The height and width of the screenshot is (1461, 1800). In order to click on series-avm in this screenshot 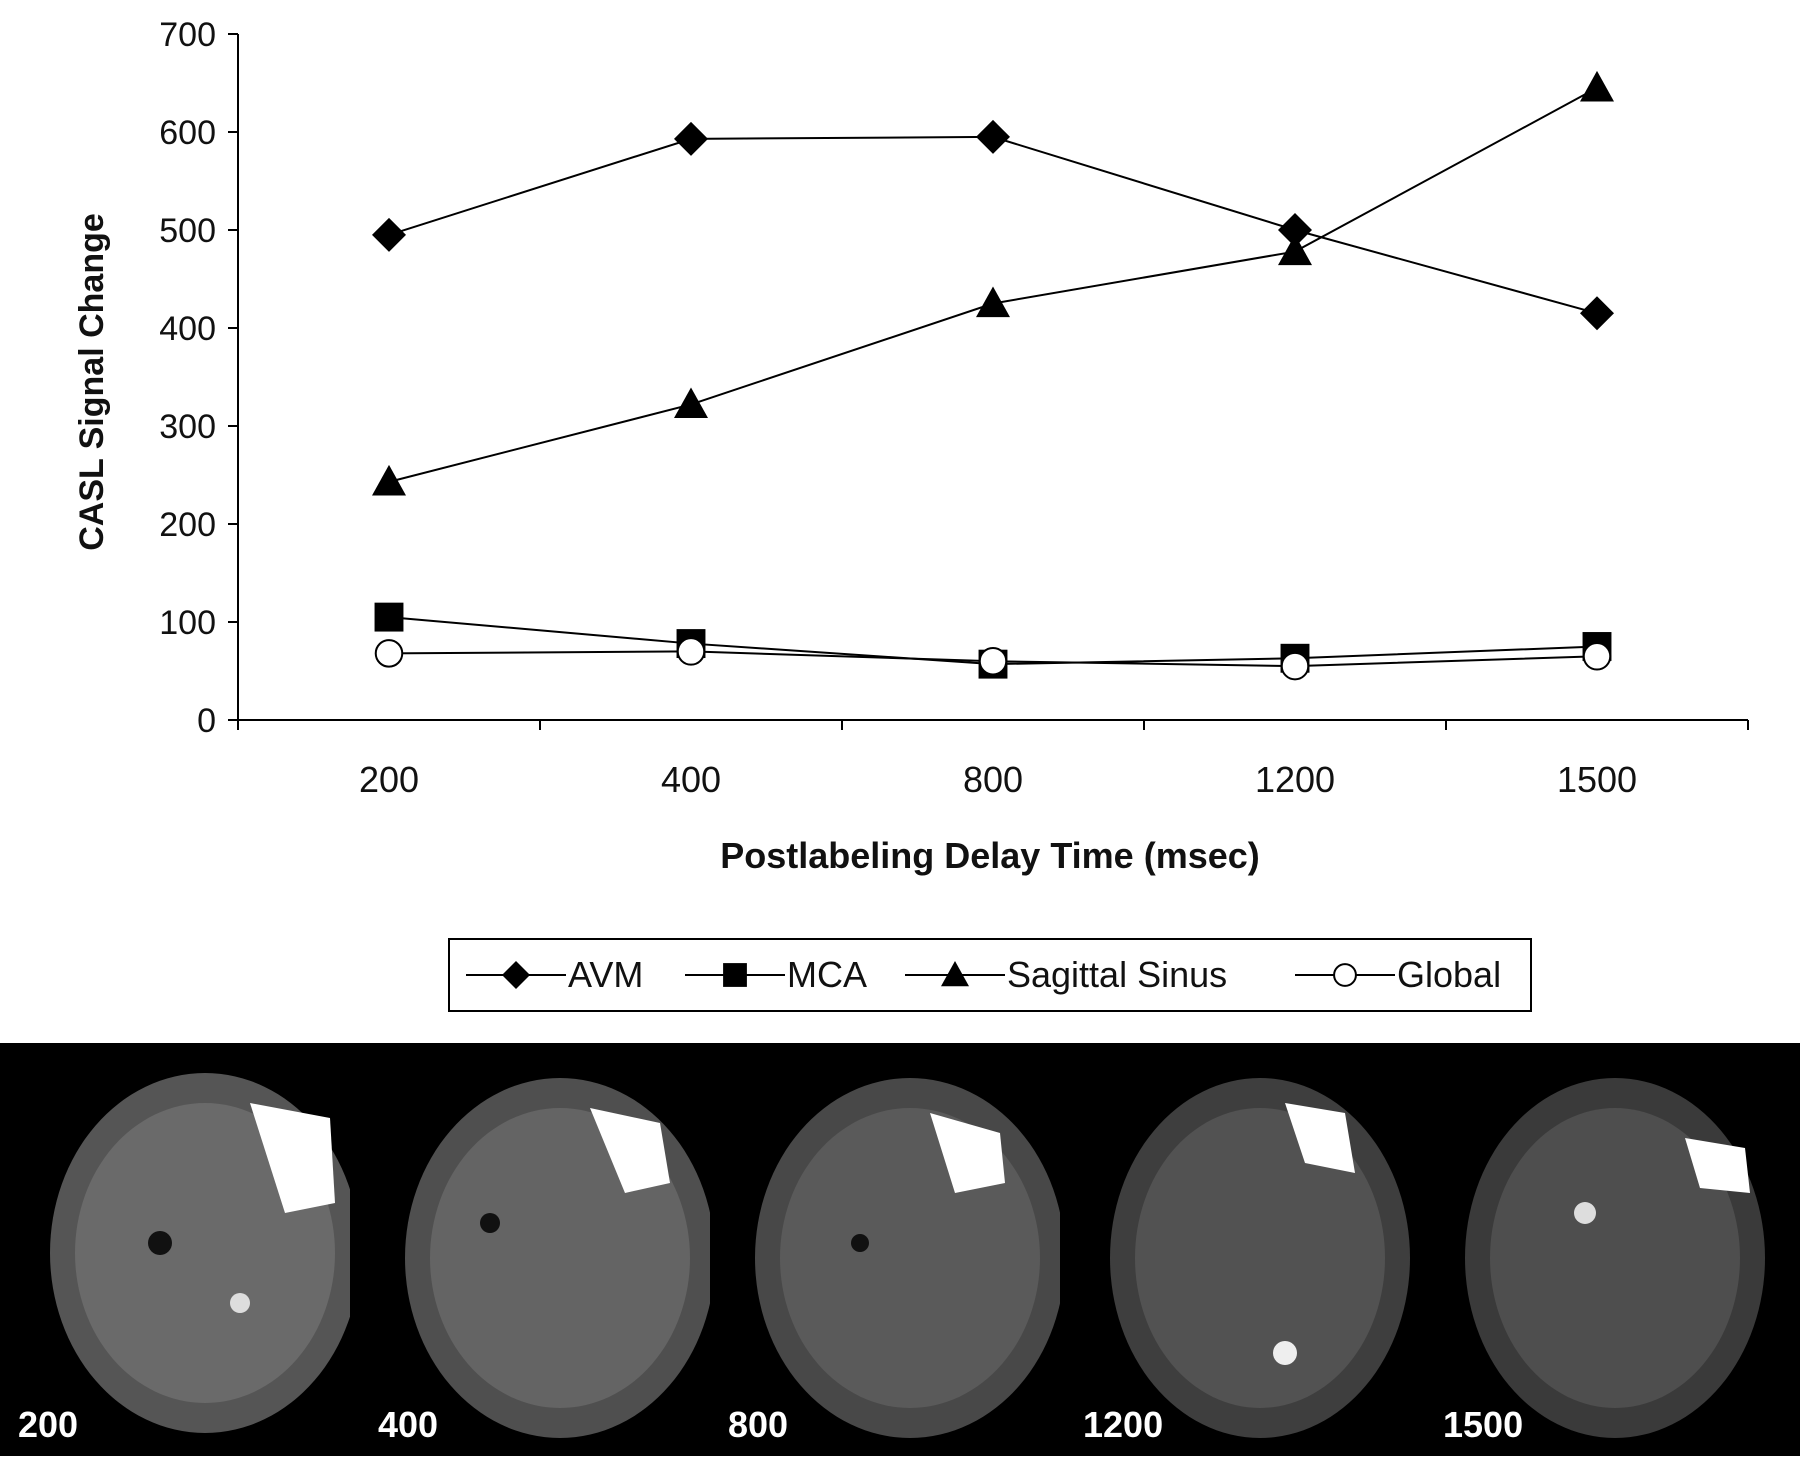, I will do `click(993, 225)`.